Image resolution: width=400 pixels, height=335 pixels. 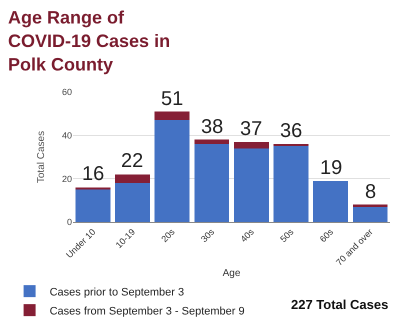 I want to click on x-tick-label: 30s, so click(x=207, y=235).